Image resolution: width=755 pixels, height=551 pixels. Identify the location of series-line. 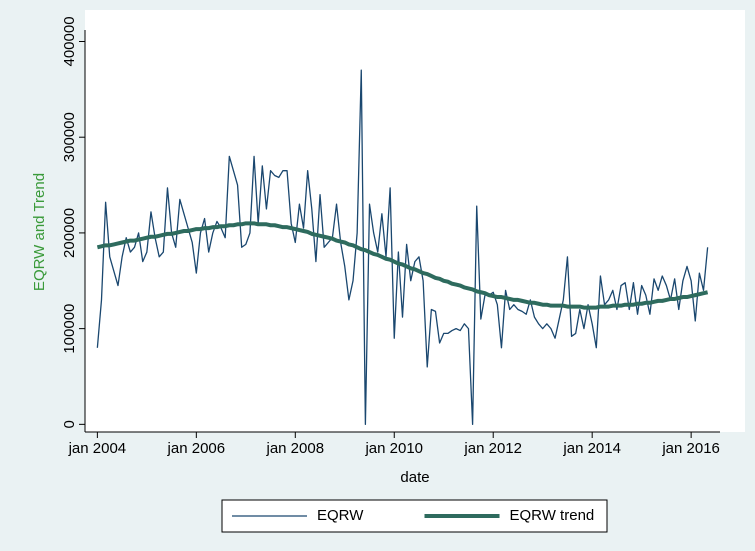
(402, 265).